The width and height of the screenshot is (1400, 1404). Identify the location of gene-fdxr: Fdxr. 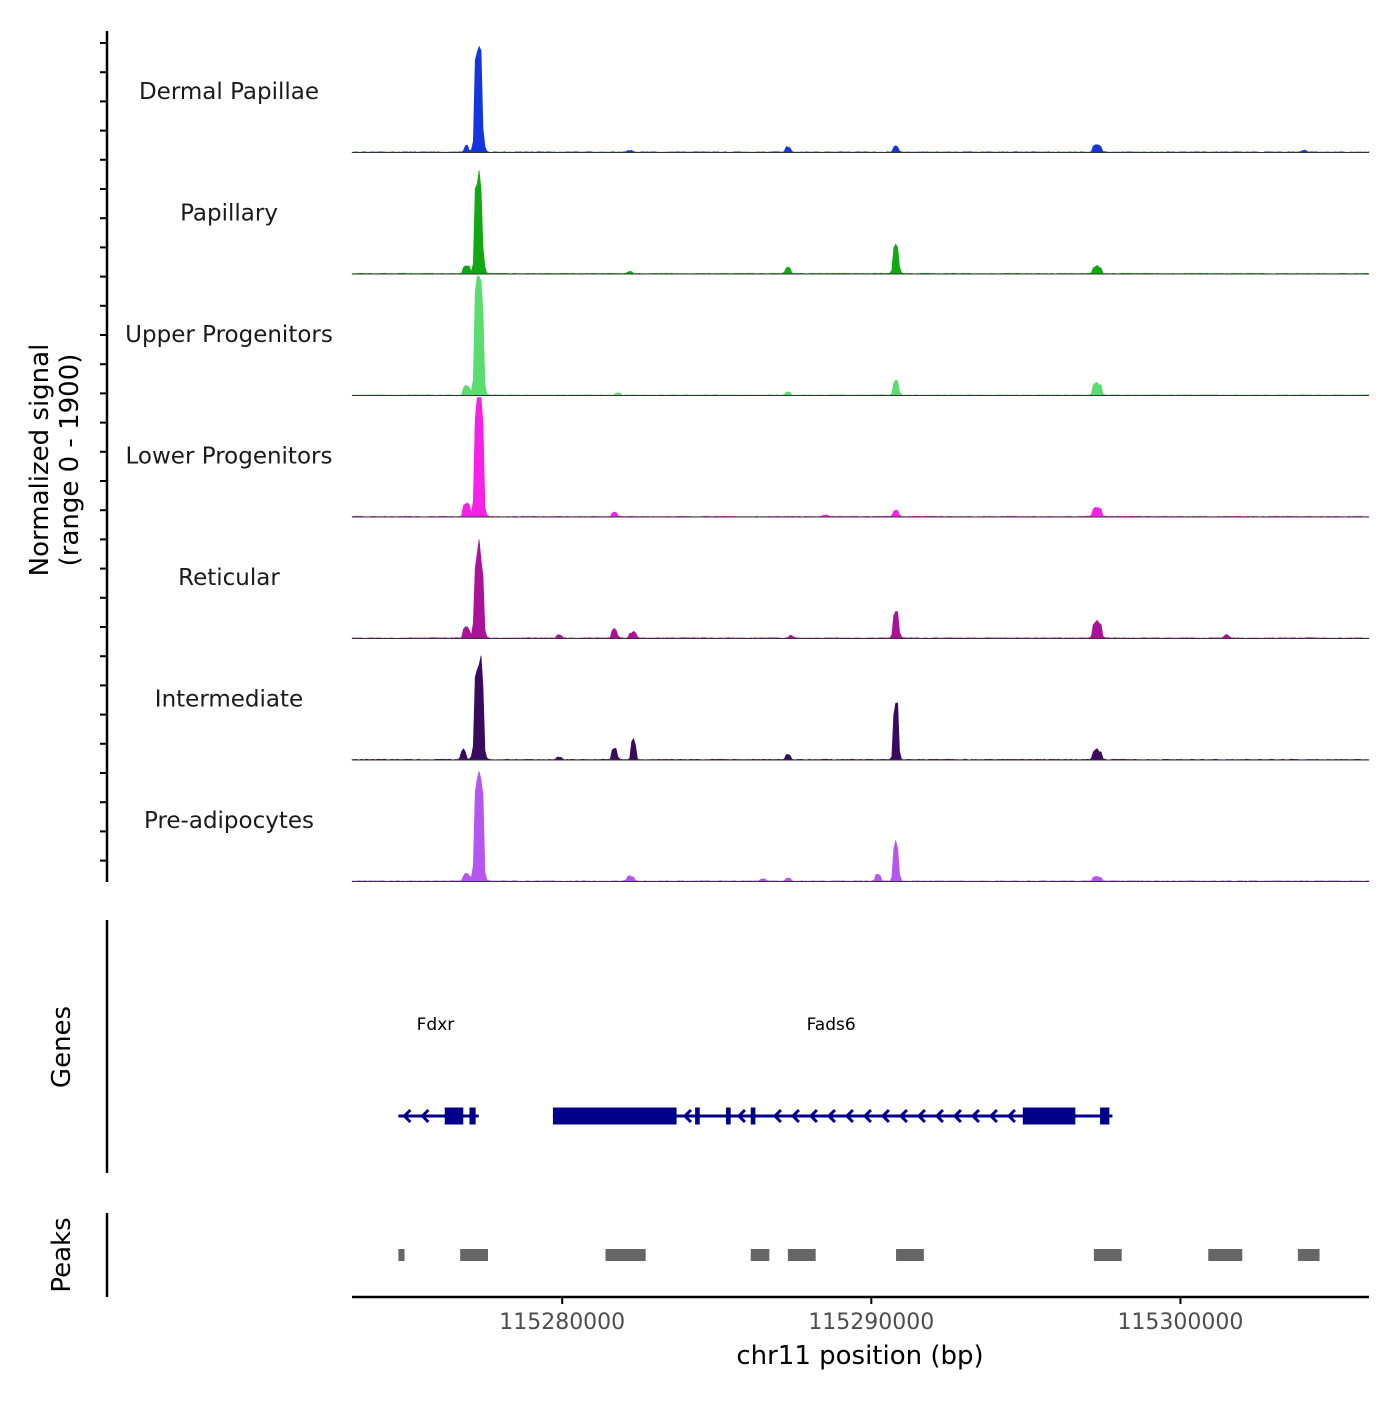
(438, 1070).